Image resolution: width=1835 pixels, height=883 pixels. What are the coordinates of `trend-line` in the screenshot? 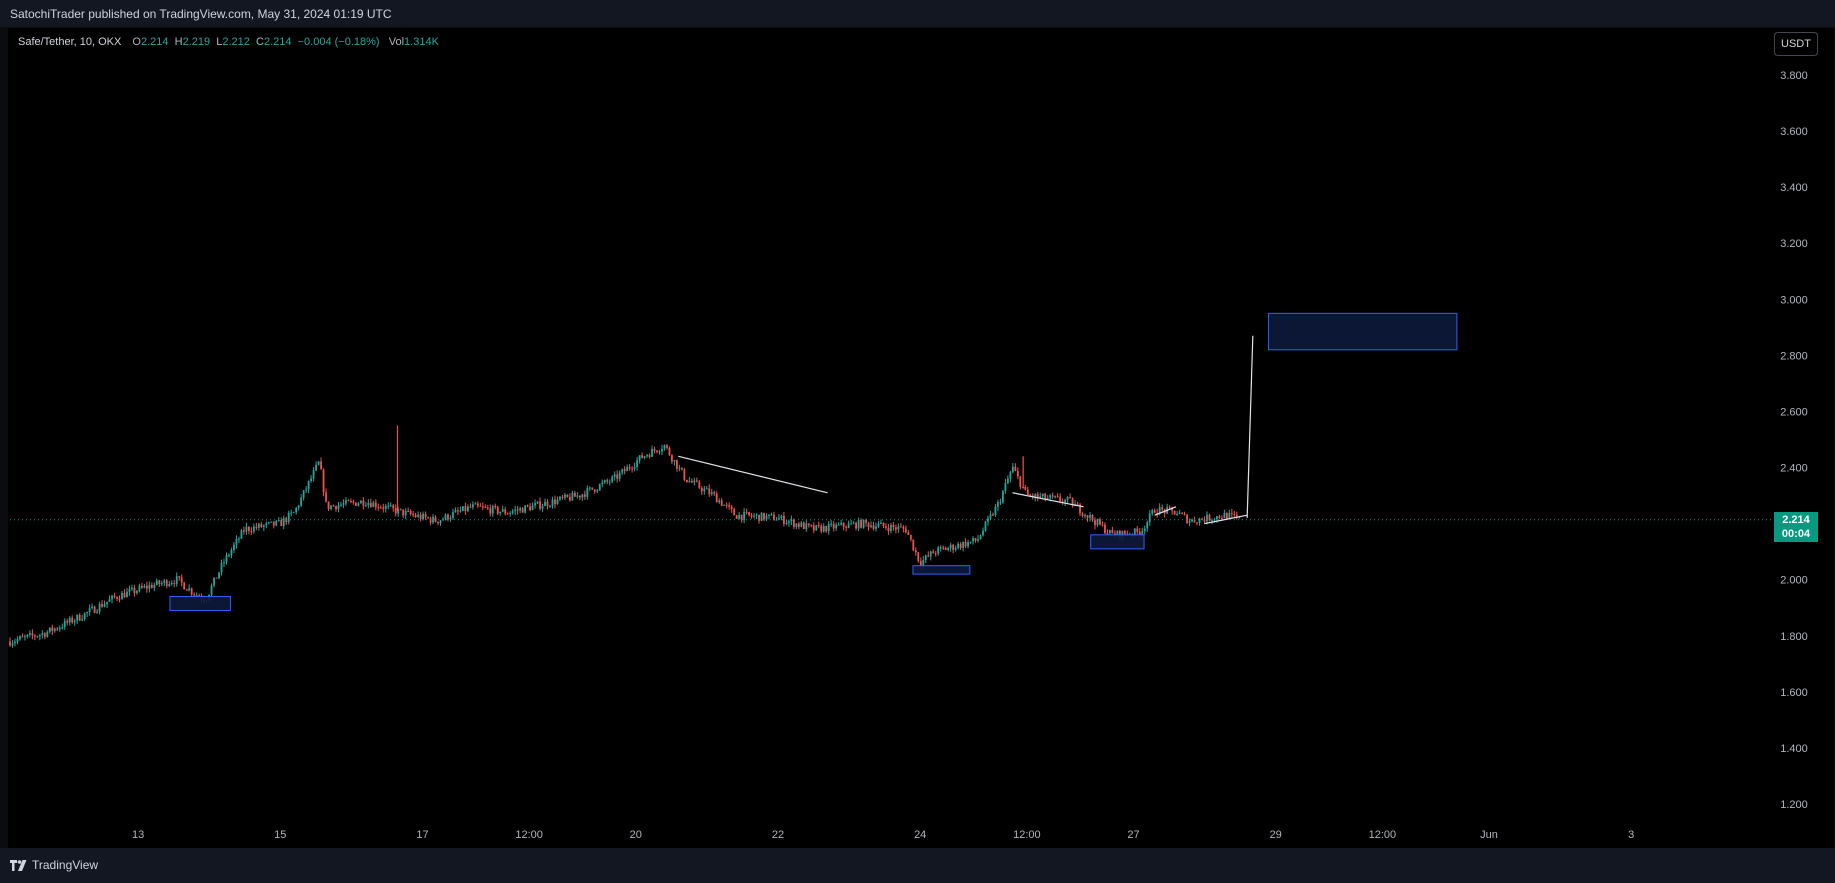 It's located at (753, 474).